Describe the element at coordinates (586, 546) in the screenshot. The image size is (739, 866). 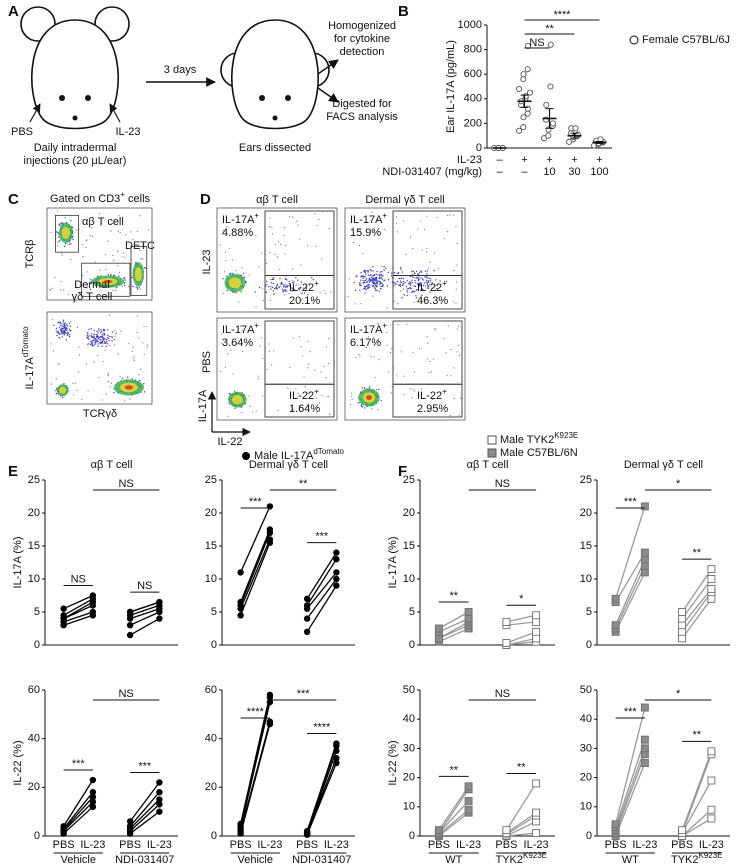
I see `y-tick-label: 15` at that location.